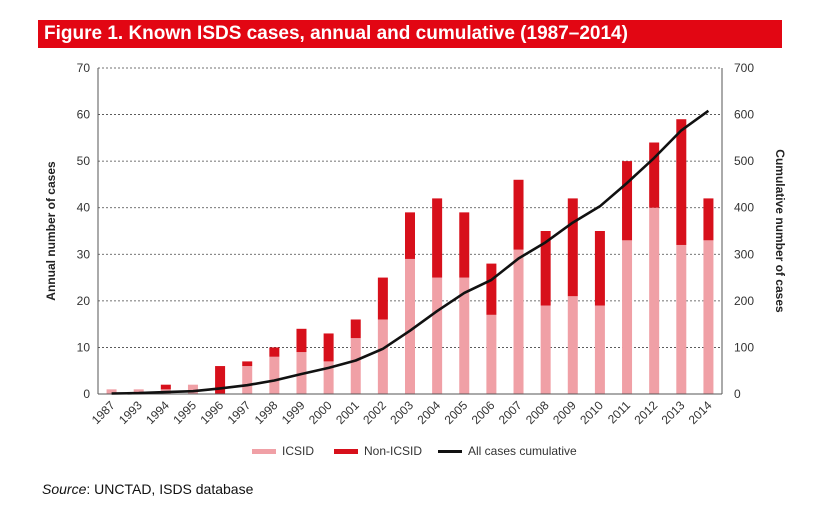  I want to click on x-tick-label: 2008, so click(537, 412).